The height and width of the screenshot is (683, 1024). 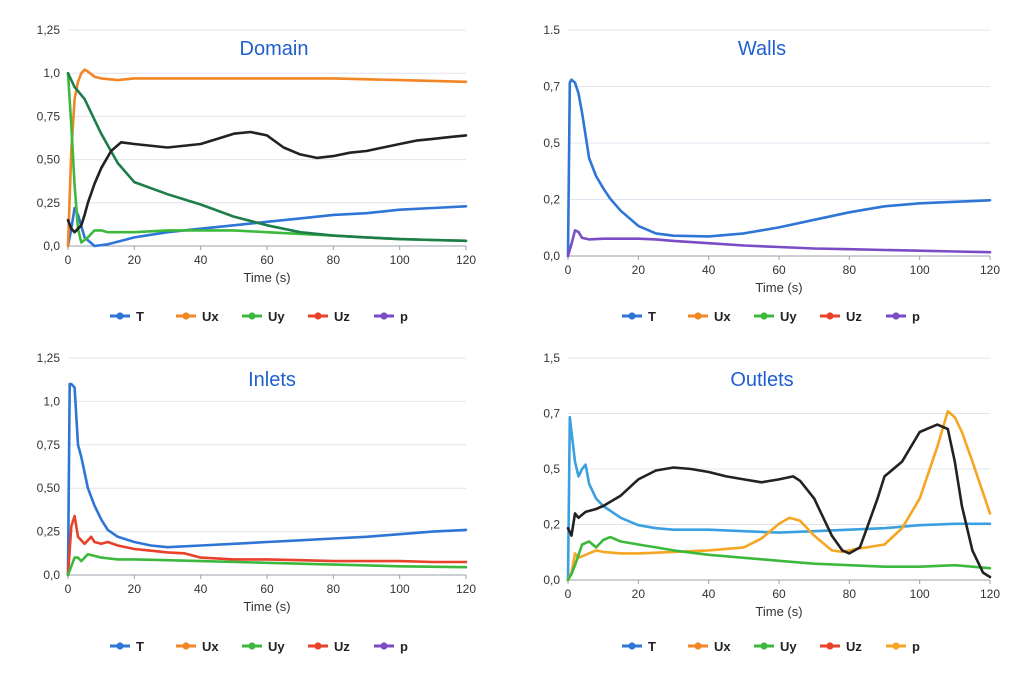 What do you see at coordinates (551, 525) in the screenshot?
I see `y-tick-label: 0,2` at bounding box center [551, 525].